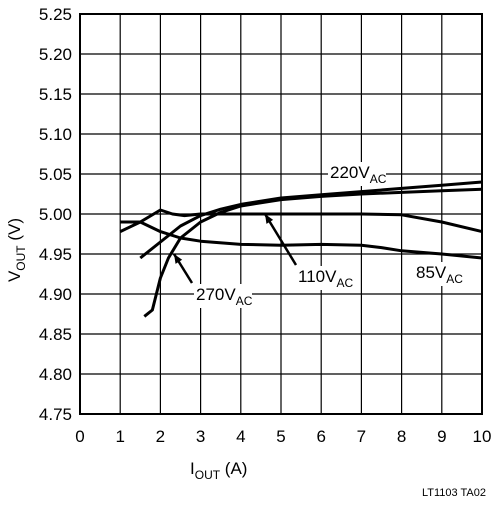  What do you see at coordinates (361, 436) in the screenshot?
I see `x-tick-label: 7` at bounding box center [361, 436].